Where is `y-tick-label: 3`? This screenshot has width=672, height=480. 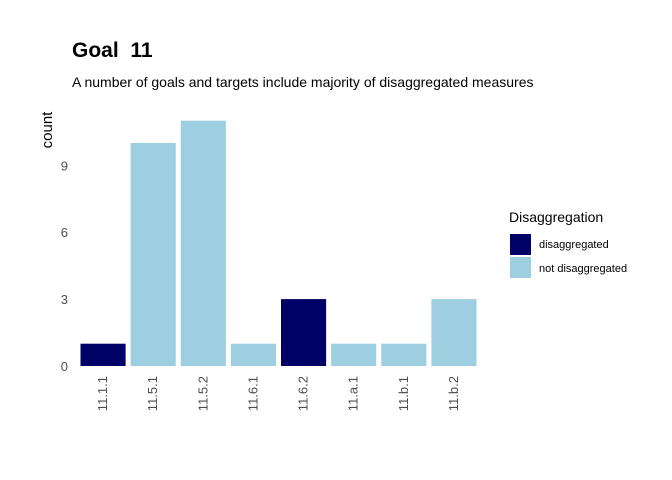 y-tick-label: 3 is located at coordinates (64, 299).